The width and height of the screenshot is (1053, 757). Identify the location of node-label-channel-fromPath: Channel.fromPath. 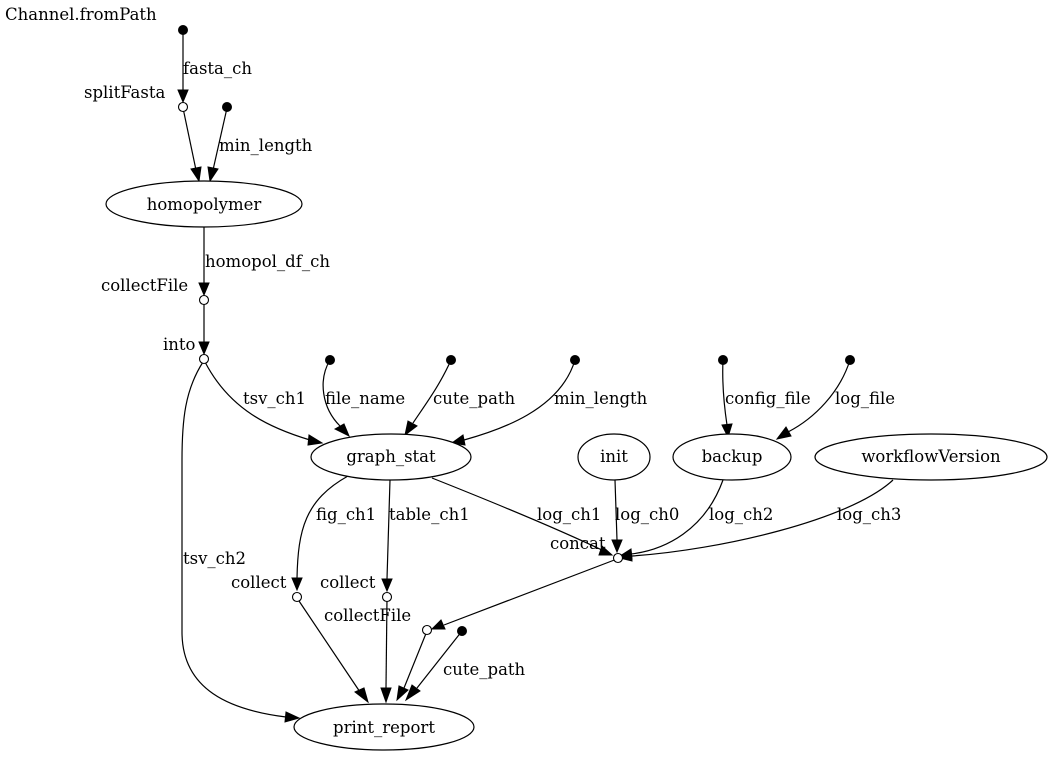
(81, 14).